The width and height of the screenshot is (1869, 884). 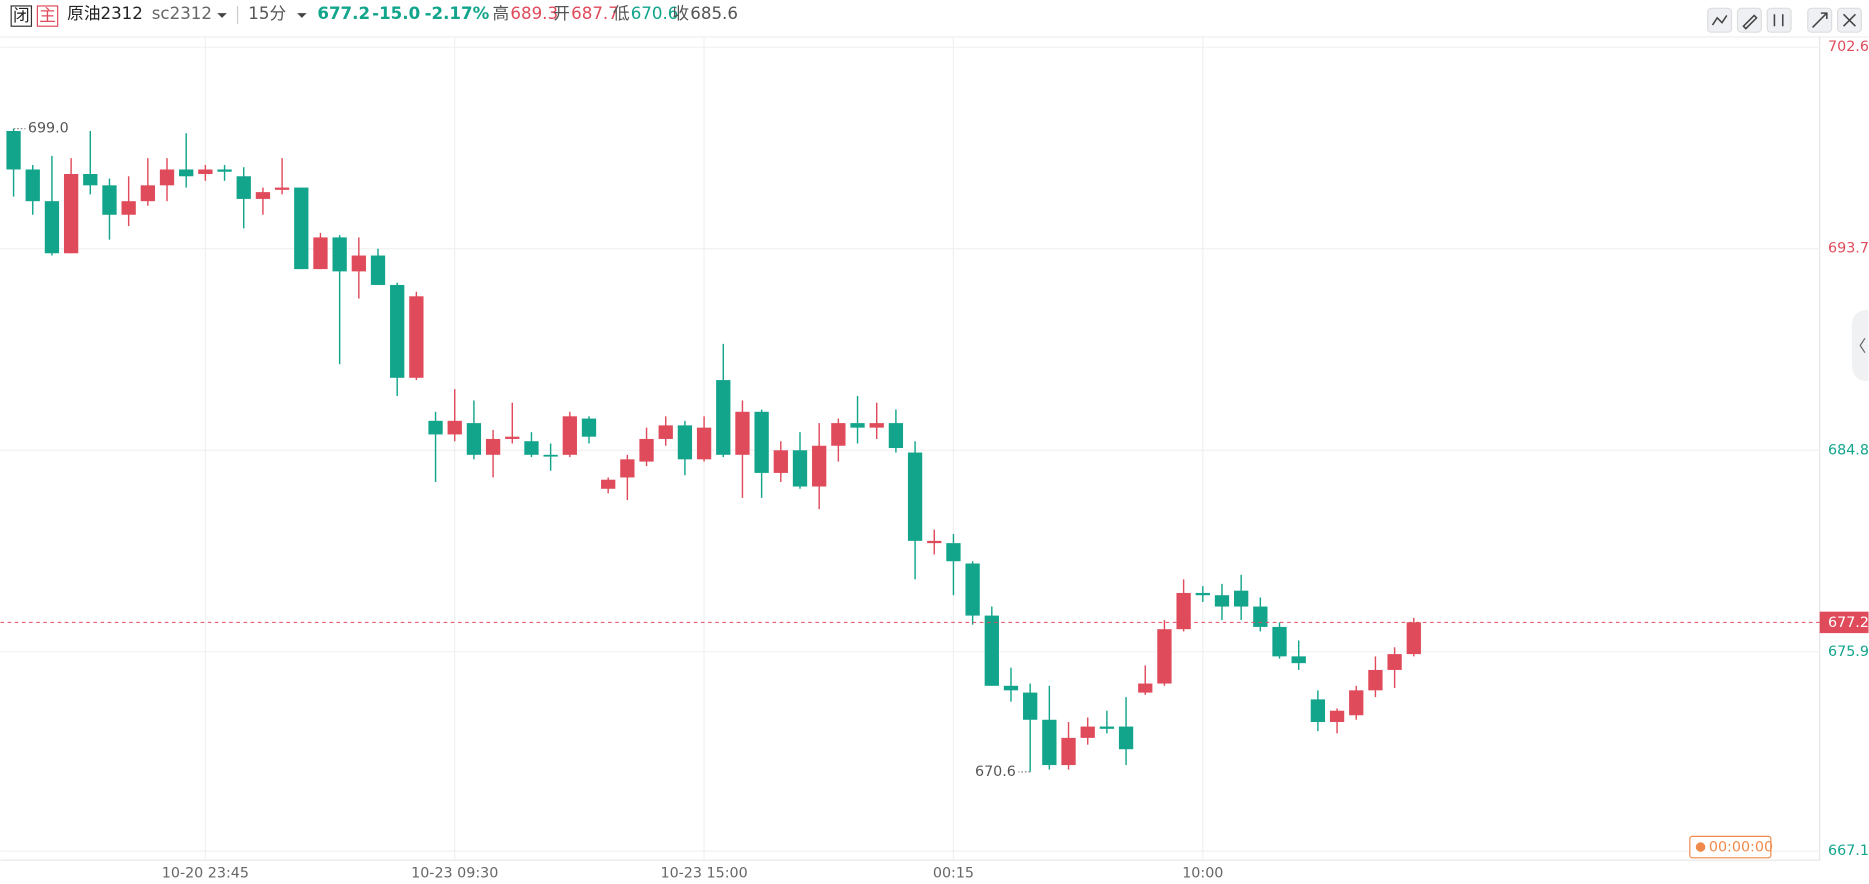 What do you see at coordinates (182, 13) in the screenshot?
I see `symbol-code: sc2312` at bounding box center [182, 13].